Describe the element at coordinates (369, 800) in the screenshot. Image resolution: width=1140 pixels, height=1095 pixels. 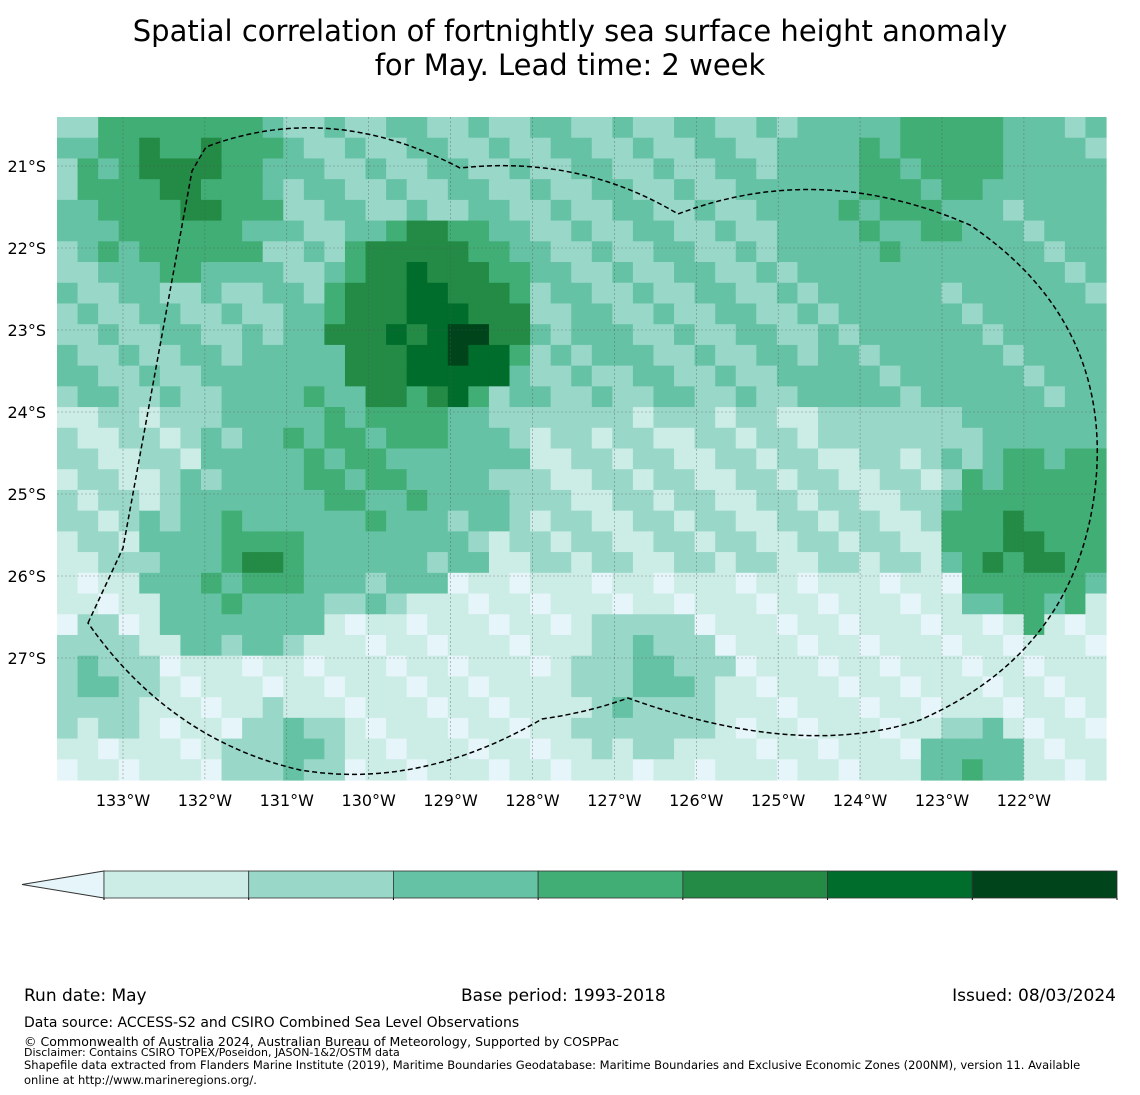
I see `longitude-label: 130°W` at that location.